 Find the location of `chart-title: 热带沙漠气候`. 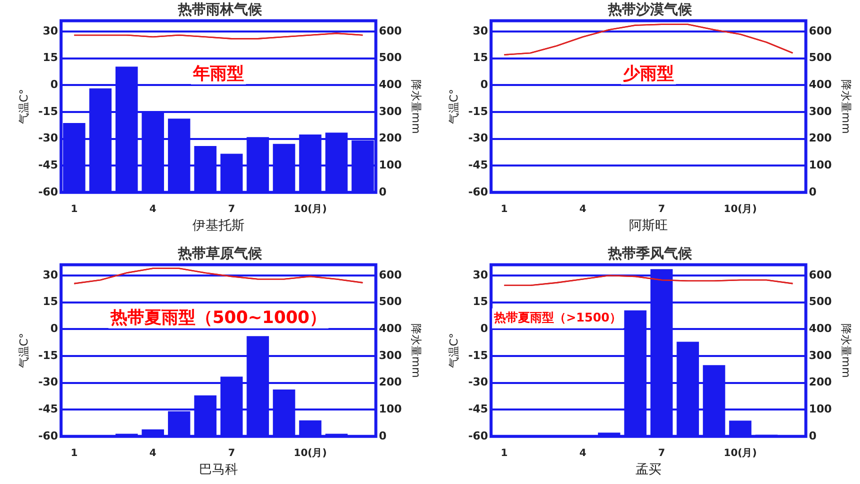

chart-title: 热带沙漠气候 is located at coordinates (650, 10).